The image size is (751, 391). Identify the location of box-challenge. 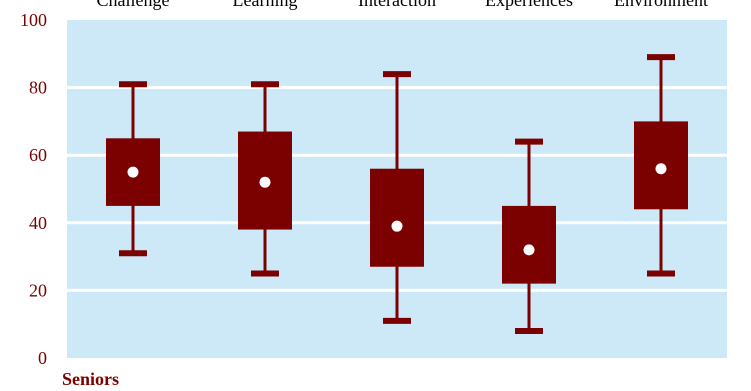
(133, 169).